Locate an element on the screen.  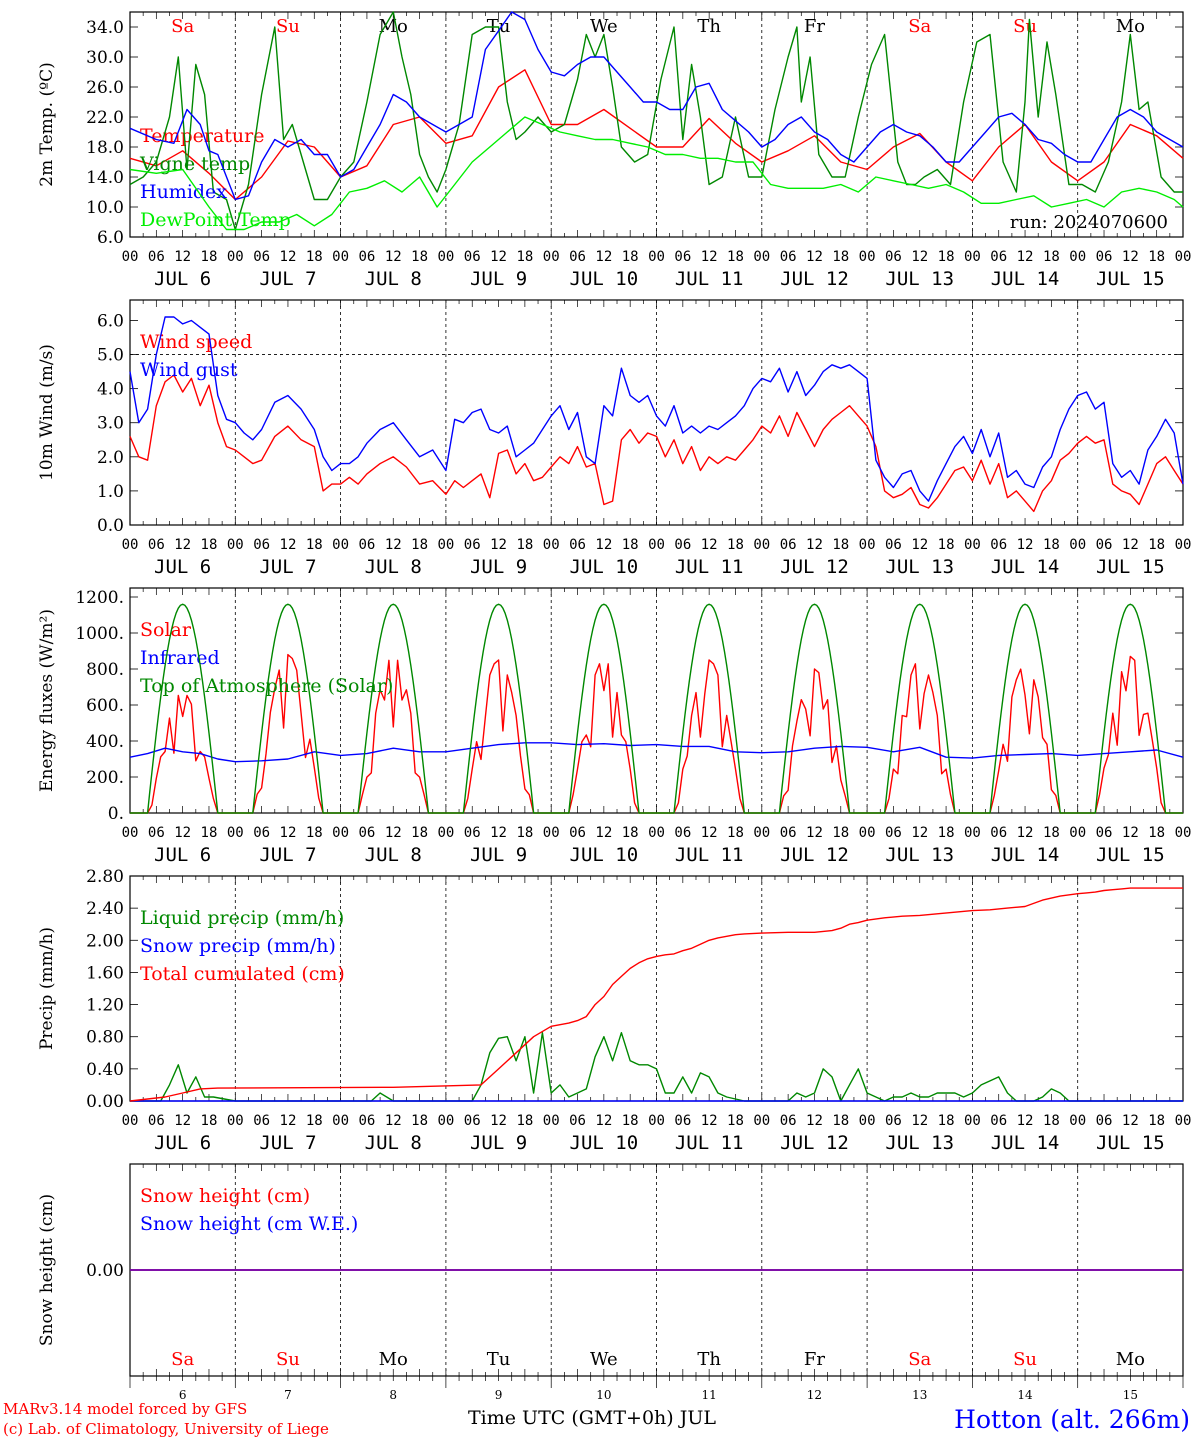
day-label: JUL 13 is located at coordinates (919, 567).